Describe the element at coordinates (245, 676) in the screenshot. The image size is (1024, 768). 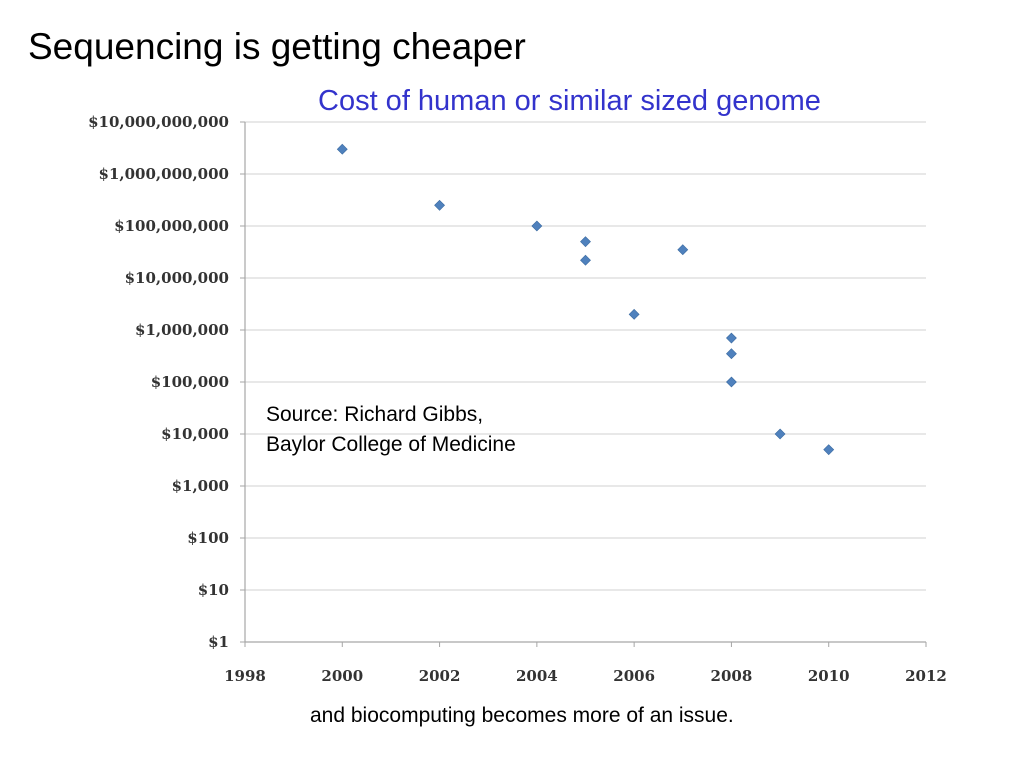
I see `x-tick-label: 1998` at that location.